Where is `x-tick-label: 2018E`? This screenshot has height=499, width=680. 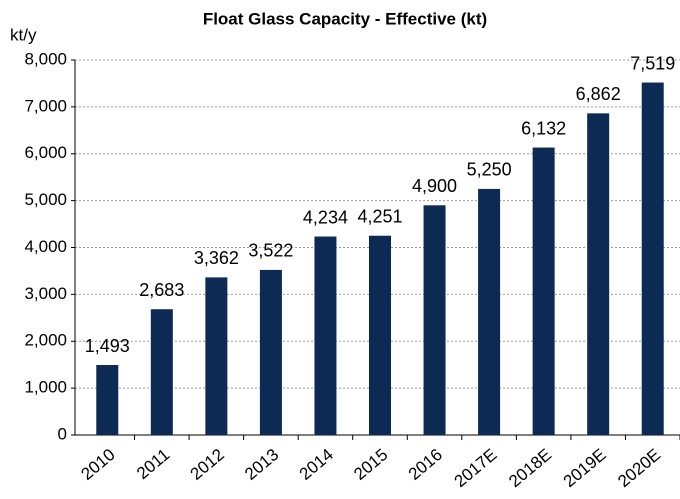 x-tick-label: 2018E is located at coordinates (530, 468).